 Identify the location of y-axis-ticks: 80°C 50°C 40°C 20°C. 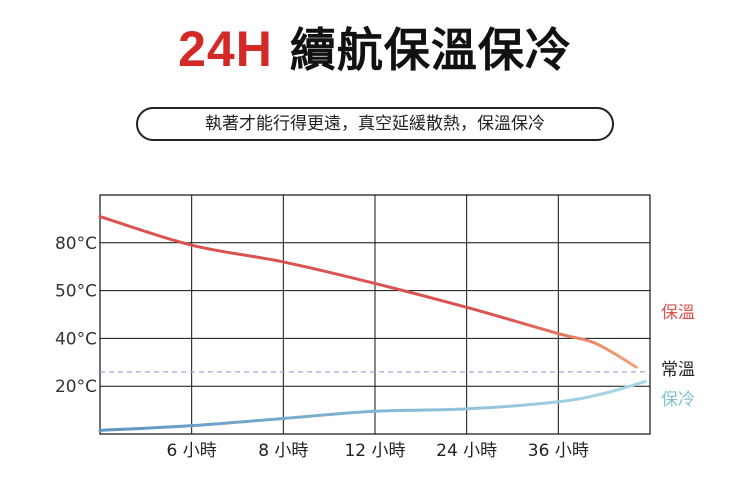
(76, 315).